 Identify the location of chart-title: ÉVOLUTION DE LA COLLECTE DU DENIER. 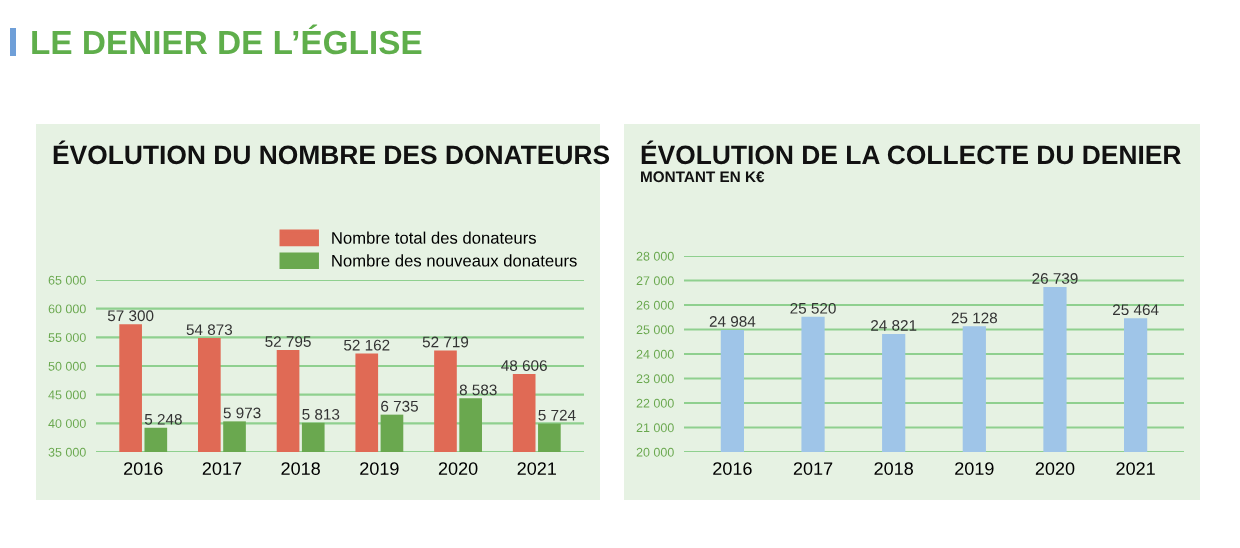
(911, 152).